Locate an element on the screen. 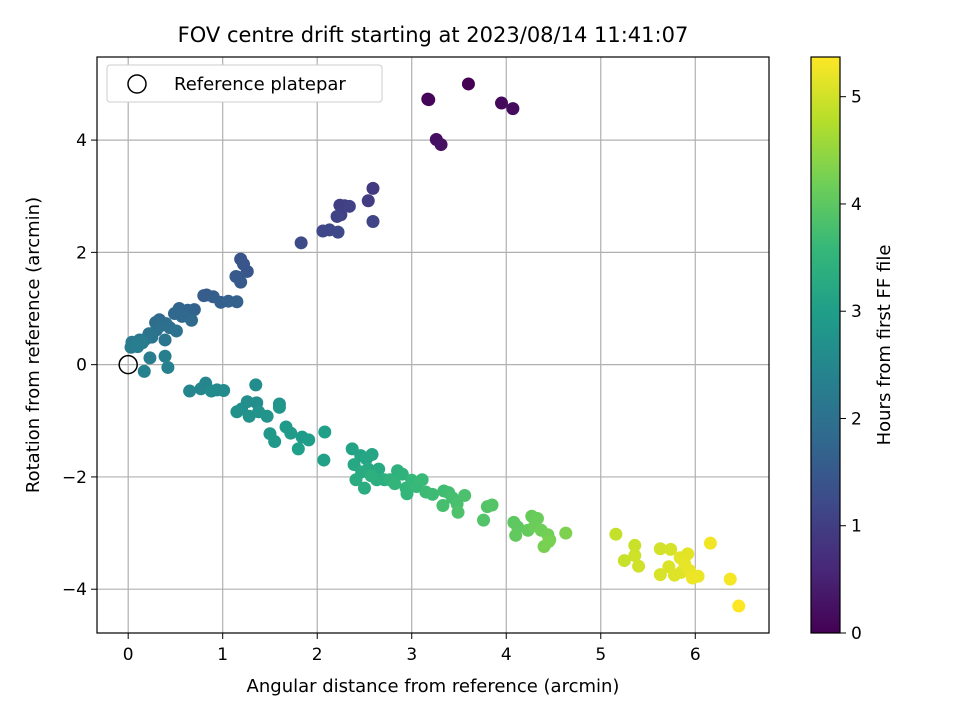 Image resolution: width=960 pixels, height=720 pixels. colorbar: 0 1 2 3 4 5 is located at coordinates (836, 350).